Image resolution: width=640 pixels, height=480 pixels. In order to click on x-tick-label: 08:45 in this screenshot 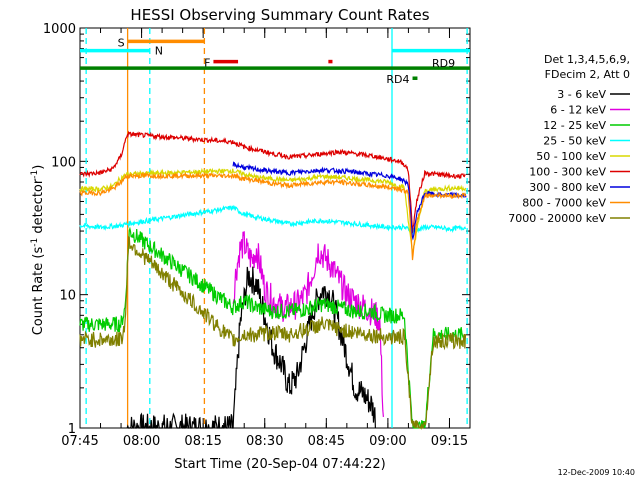, I will do `click(326, 441)`.